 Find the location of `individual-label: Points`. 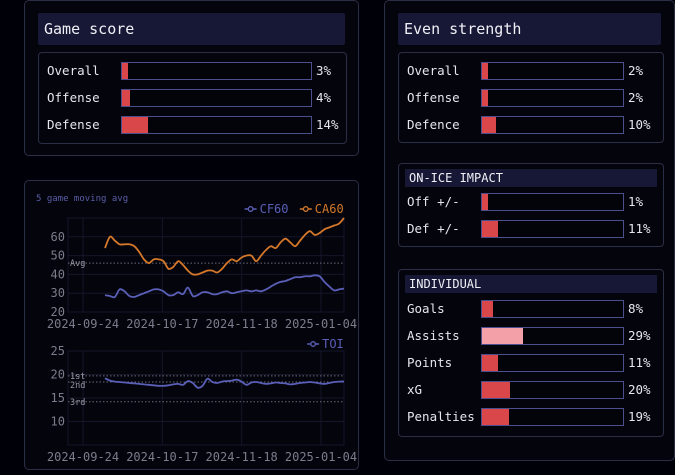

individual-label: Points is located at coordinates (430, 362).